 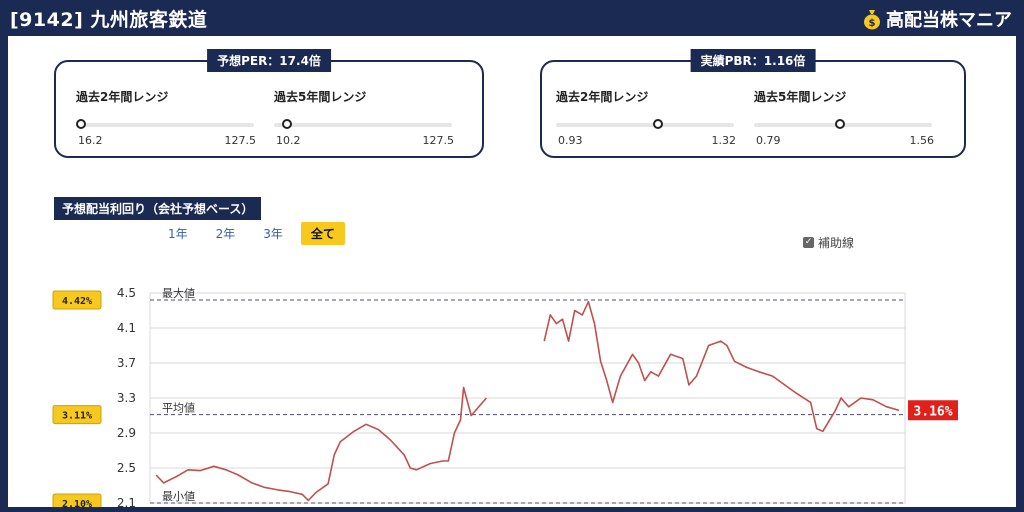 I want to click on brand-name: 高配当株マニア, so click(x=949, y=20).